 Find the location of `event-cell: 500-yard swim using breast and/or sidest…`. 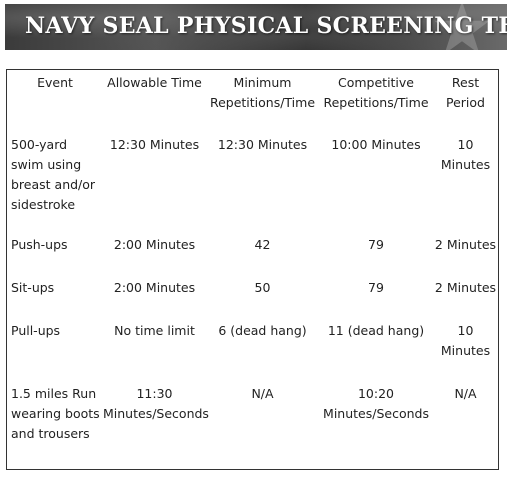

event-cell: 500-yard swim using breast and/or sidest… is located at coordinates (53, 174).